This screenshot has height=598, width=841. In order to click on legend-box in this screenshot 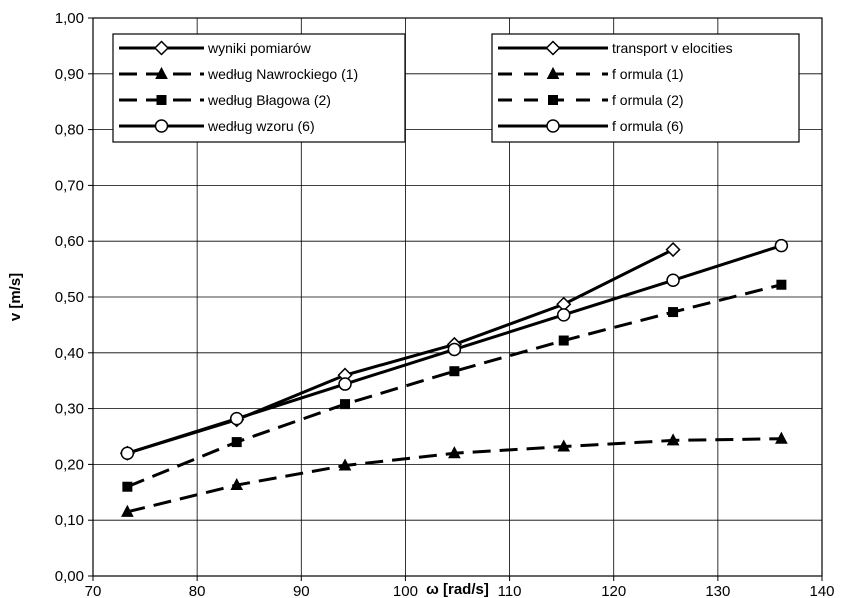, I will do `click(645, 88)`.